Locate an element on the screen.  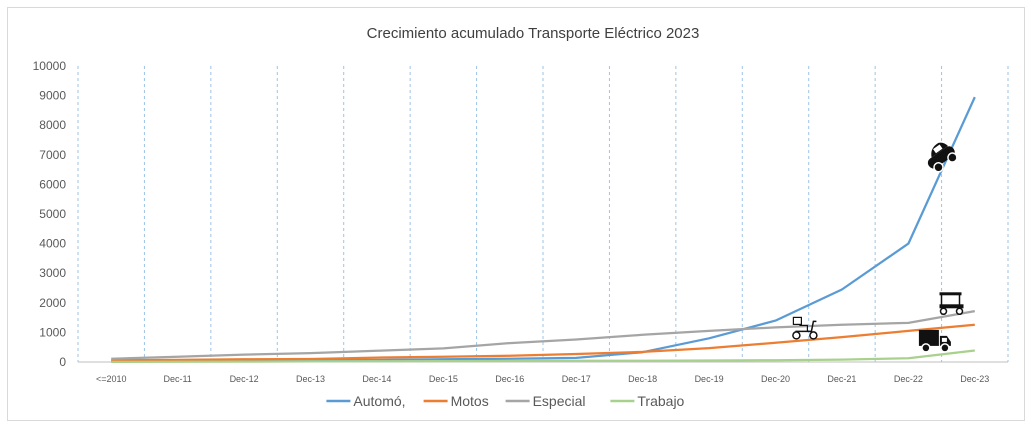
y-tick-label: 0 is located at coordinates (62, 362).